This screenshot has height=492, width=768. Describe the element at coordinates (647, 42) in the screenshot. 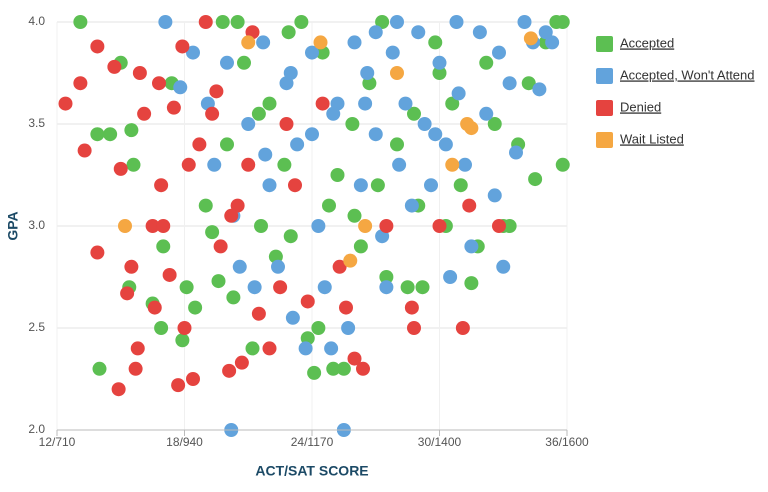

I see `legend-label: Accepted` at that location.